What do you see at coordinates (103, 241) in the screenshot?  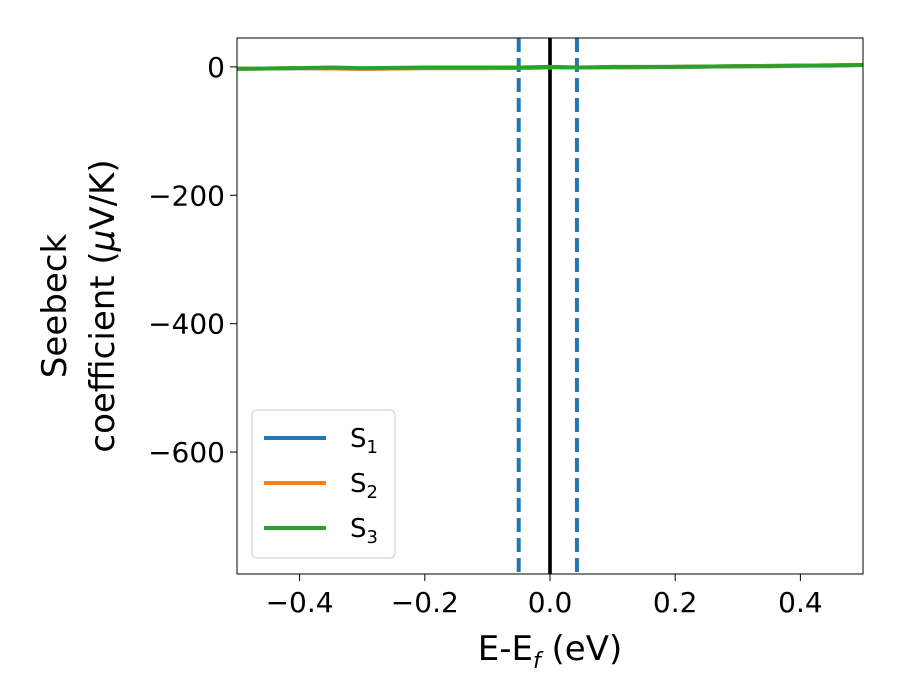 I see `y-axis-label-mu: μ` at bounding box center [103, 241].